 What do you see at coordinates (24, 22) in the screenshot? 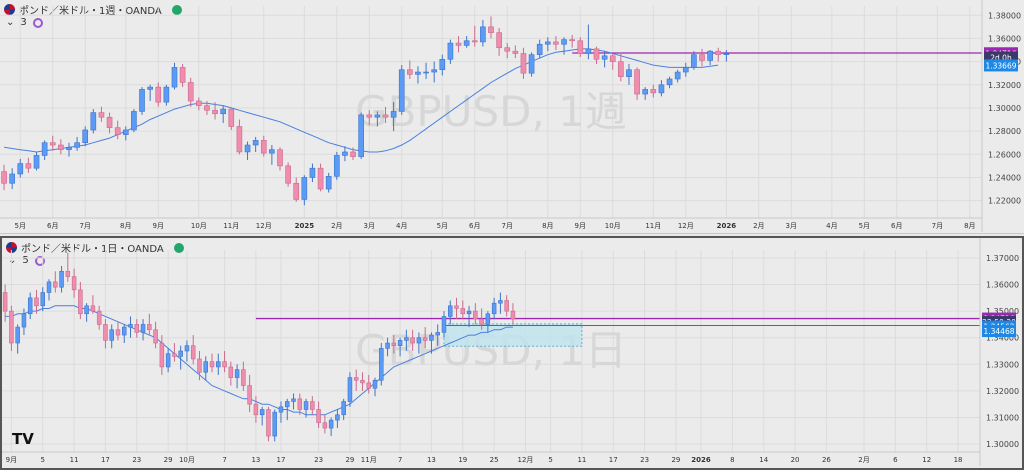
I see `weekly-indicator-row: ⌄ 3` at bounding box center [24, 22].